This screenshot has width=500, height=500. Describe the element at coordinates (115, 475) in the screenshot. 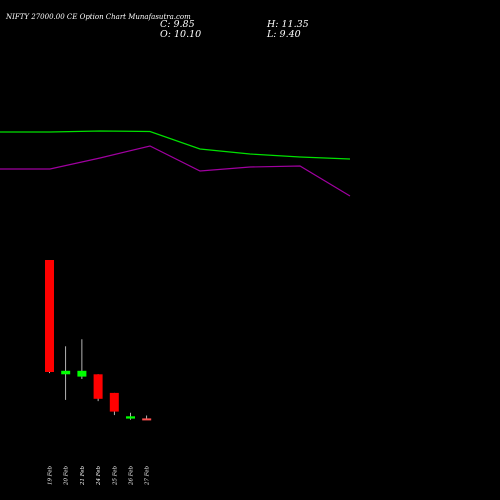

I see `date-tick-label: 25 Feb` at that location.